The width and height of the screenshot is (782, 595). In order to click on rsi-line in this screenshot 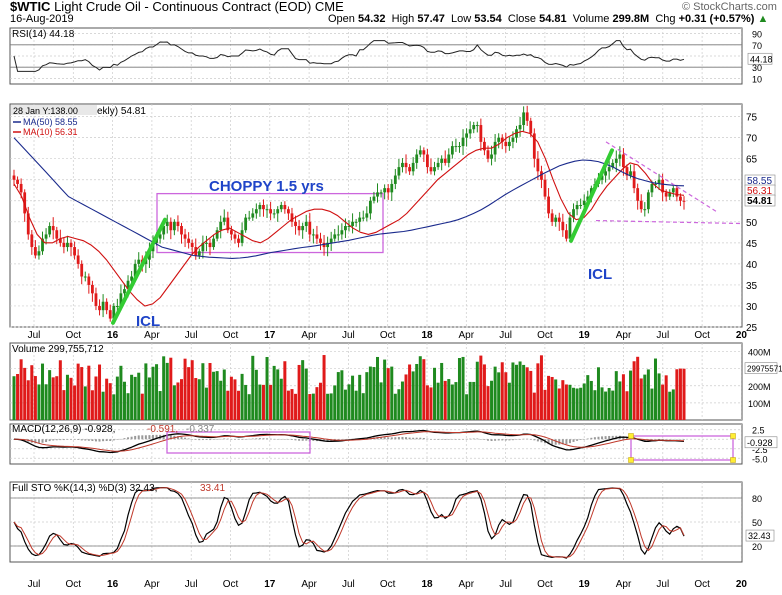, I will do `click(349, 56)`.